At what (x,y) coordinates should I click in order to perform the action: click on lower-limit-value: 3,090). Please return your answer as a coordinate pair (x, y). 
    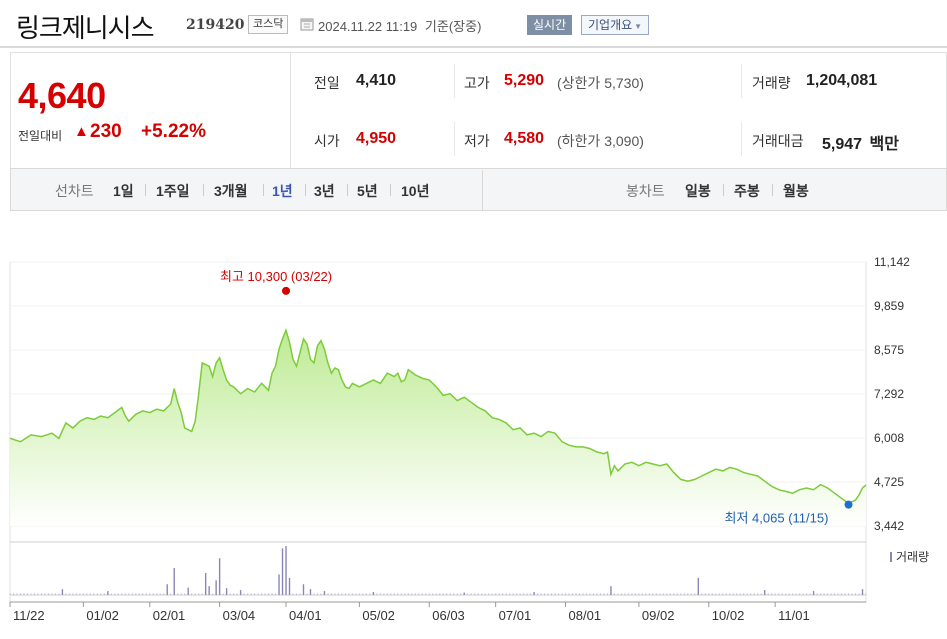
    Looking at the image, I should click on (624, 141).